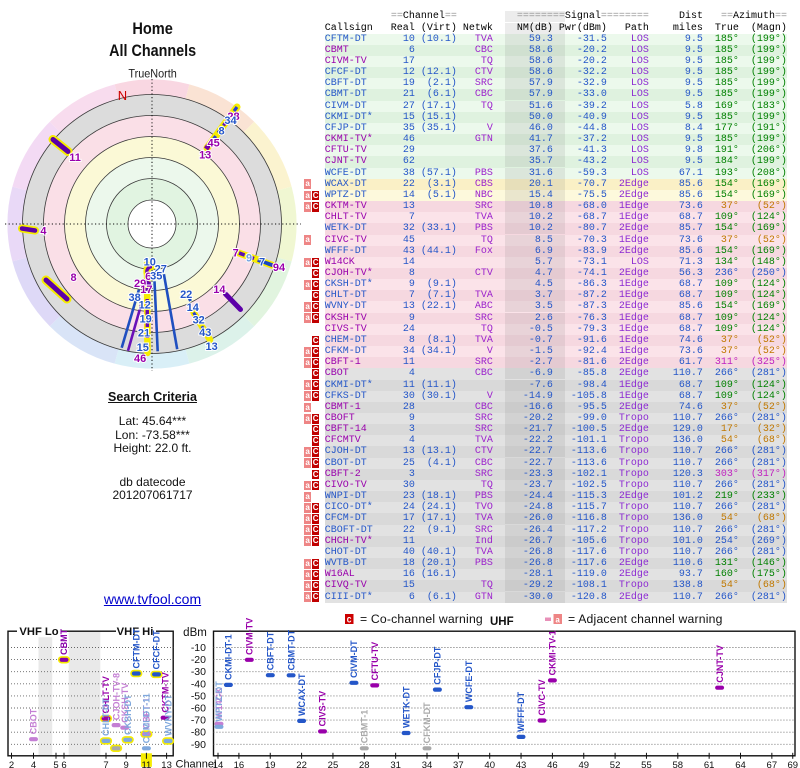  I want to click on svg-text: 34, so click(230, 121).